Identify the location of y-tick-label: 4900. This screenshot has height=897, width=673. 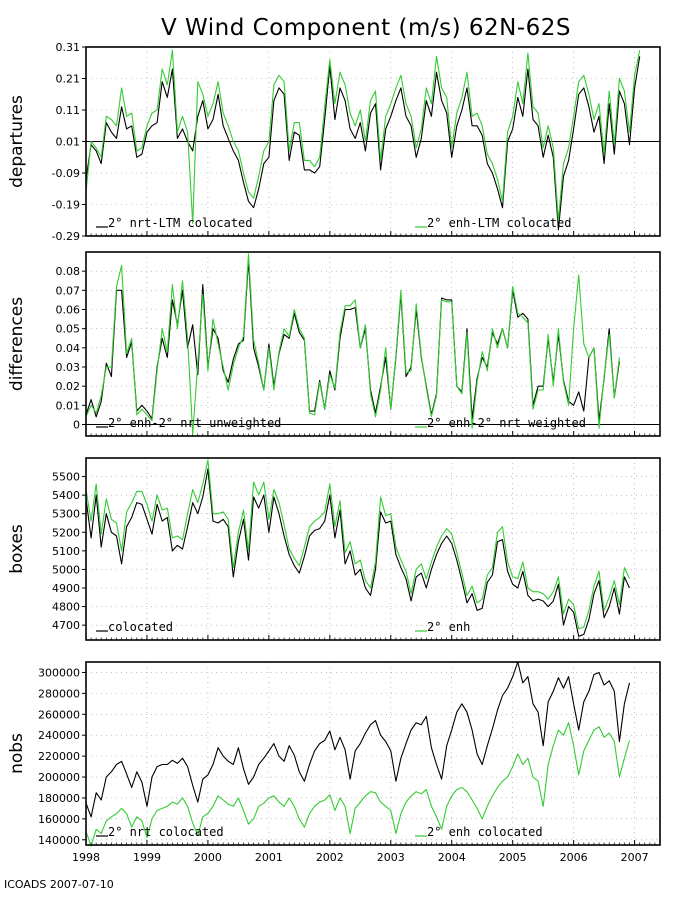
(66, 588).